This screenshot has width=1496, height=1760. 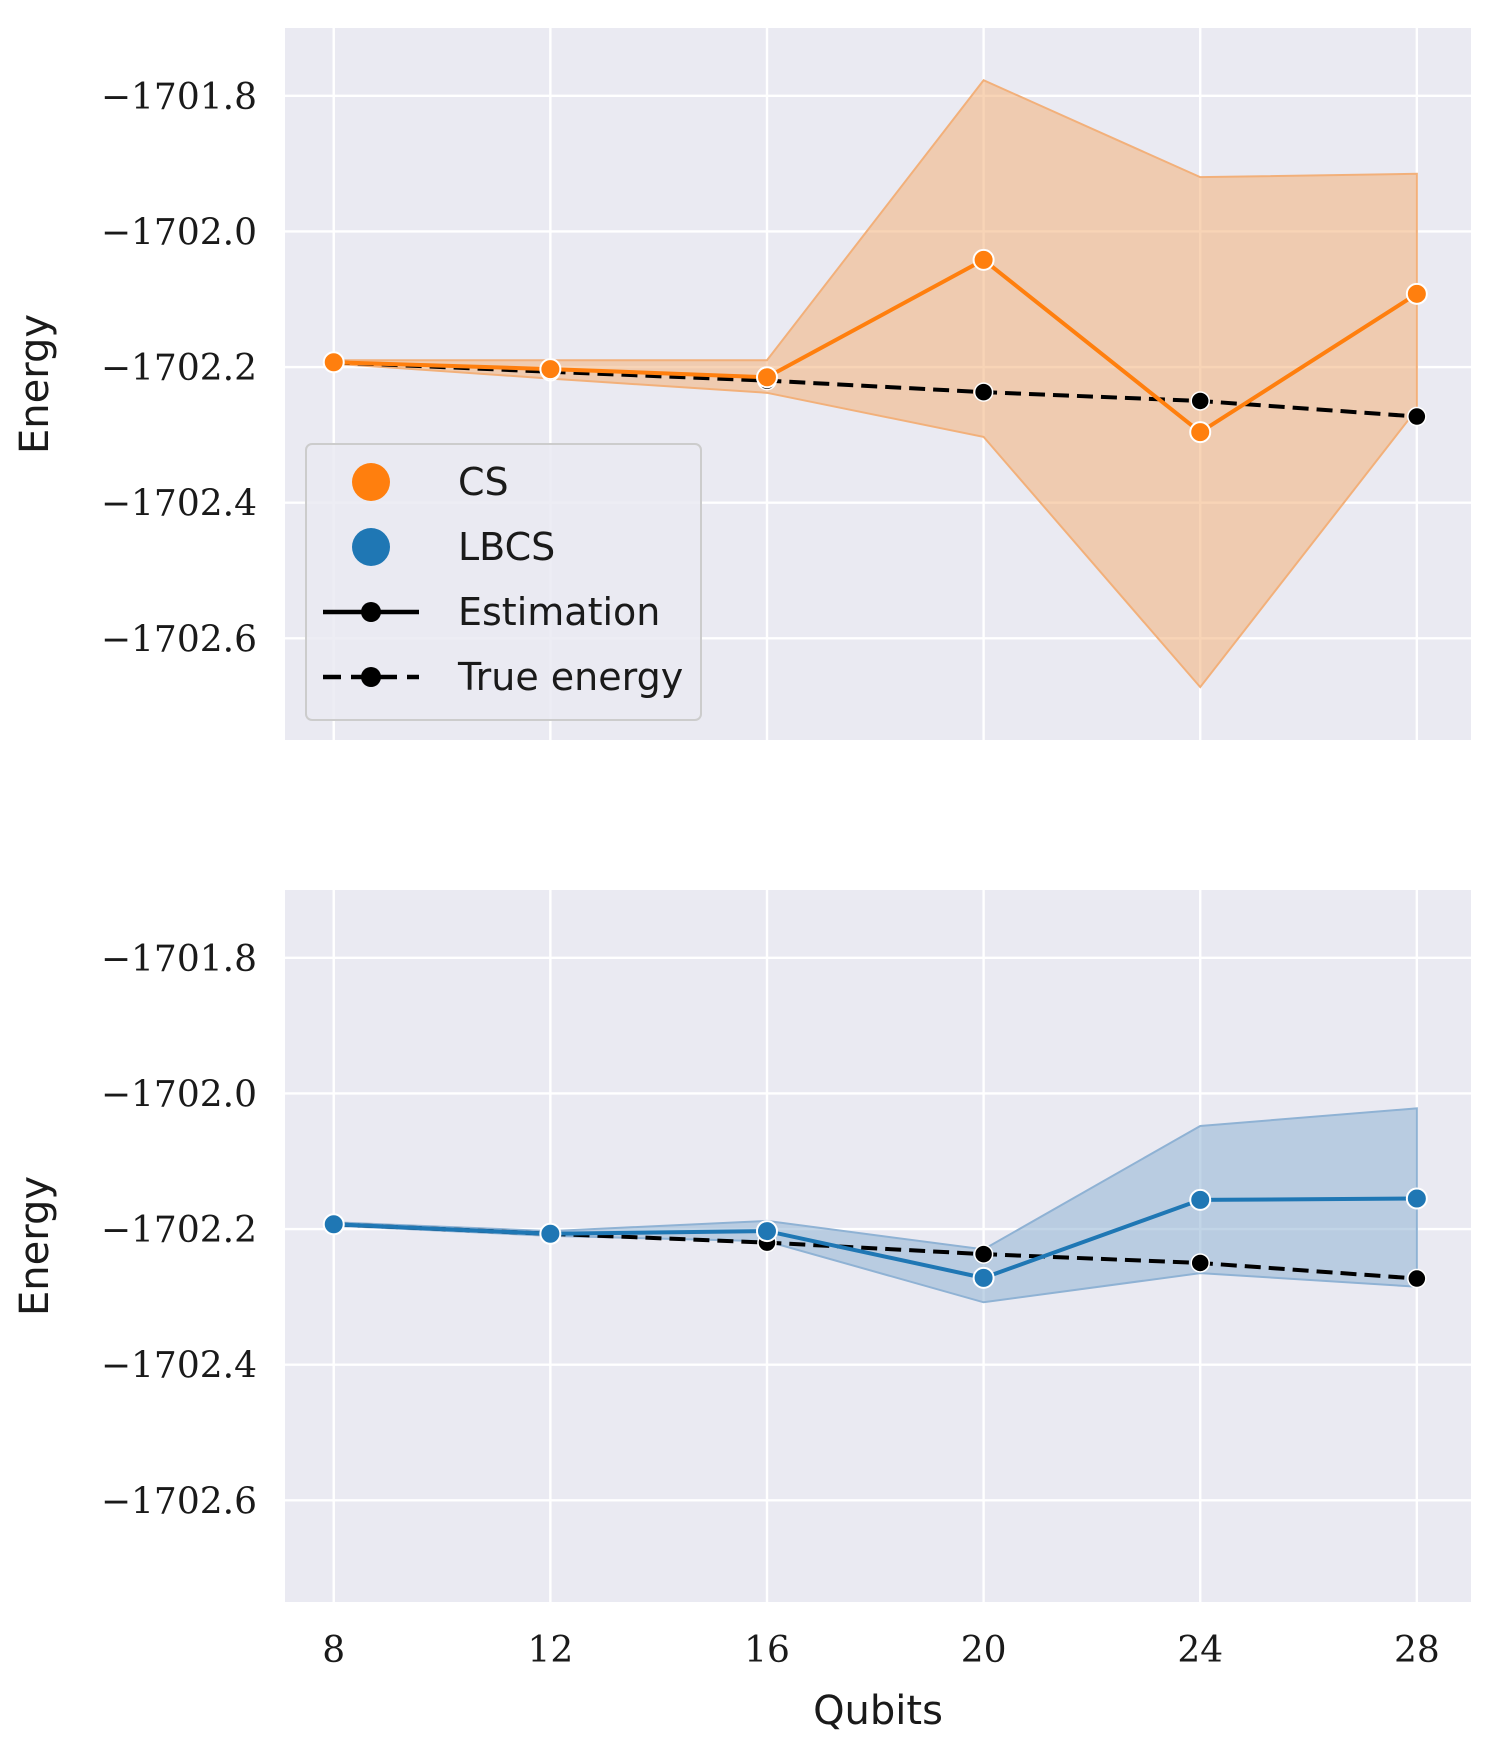 What do you see at coordinates (371, 482) in the screenshot?
I see `legend-marker-cs` at bounding box center [371, 482].